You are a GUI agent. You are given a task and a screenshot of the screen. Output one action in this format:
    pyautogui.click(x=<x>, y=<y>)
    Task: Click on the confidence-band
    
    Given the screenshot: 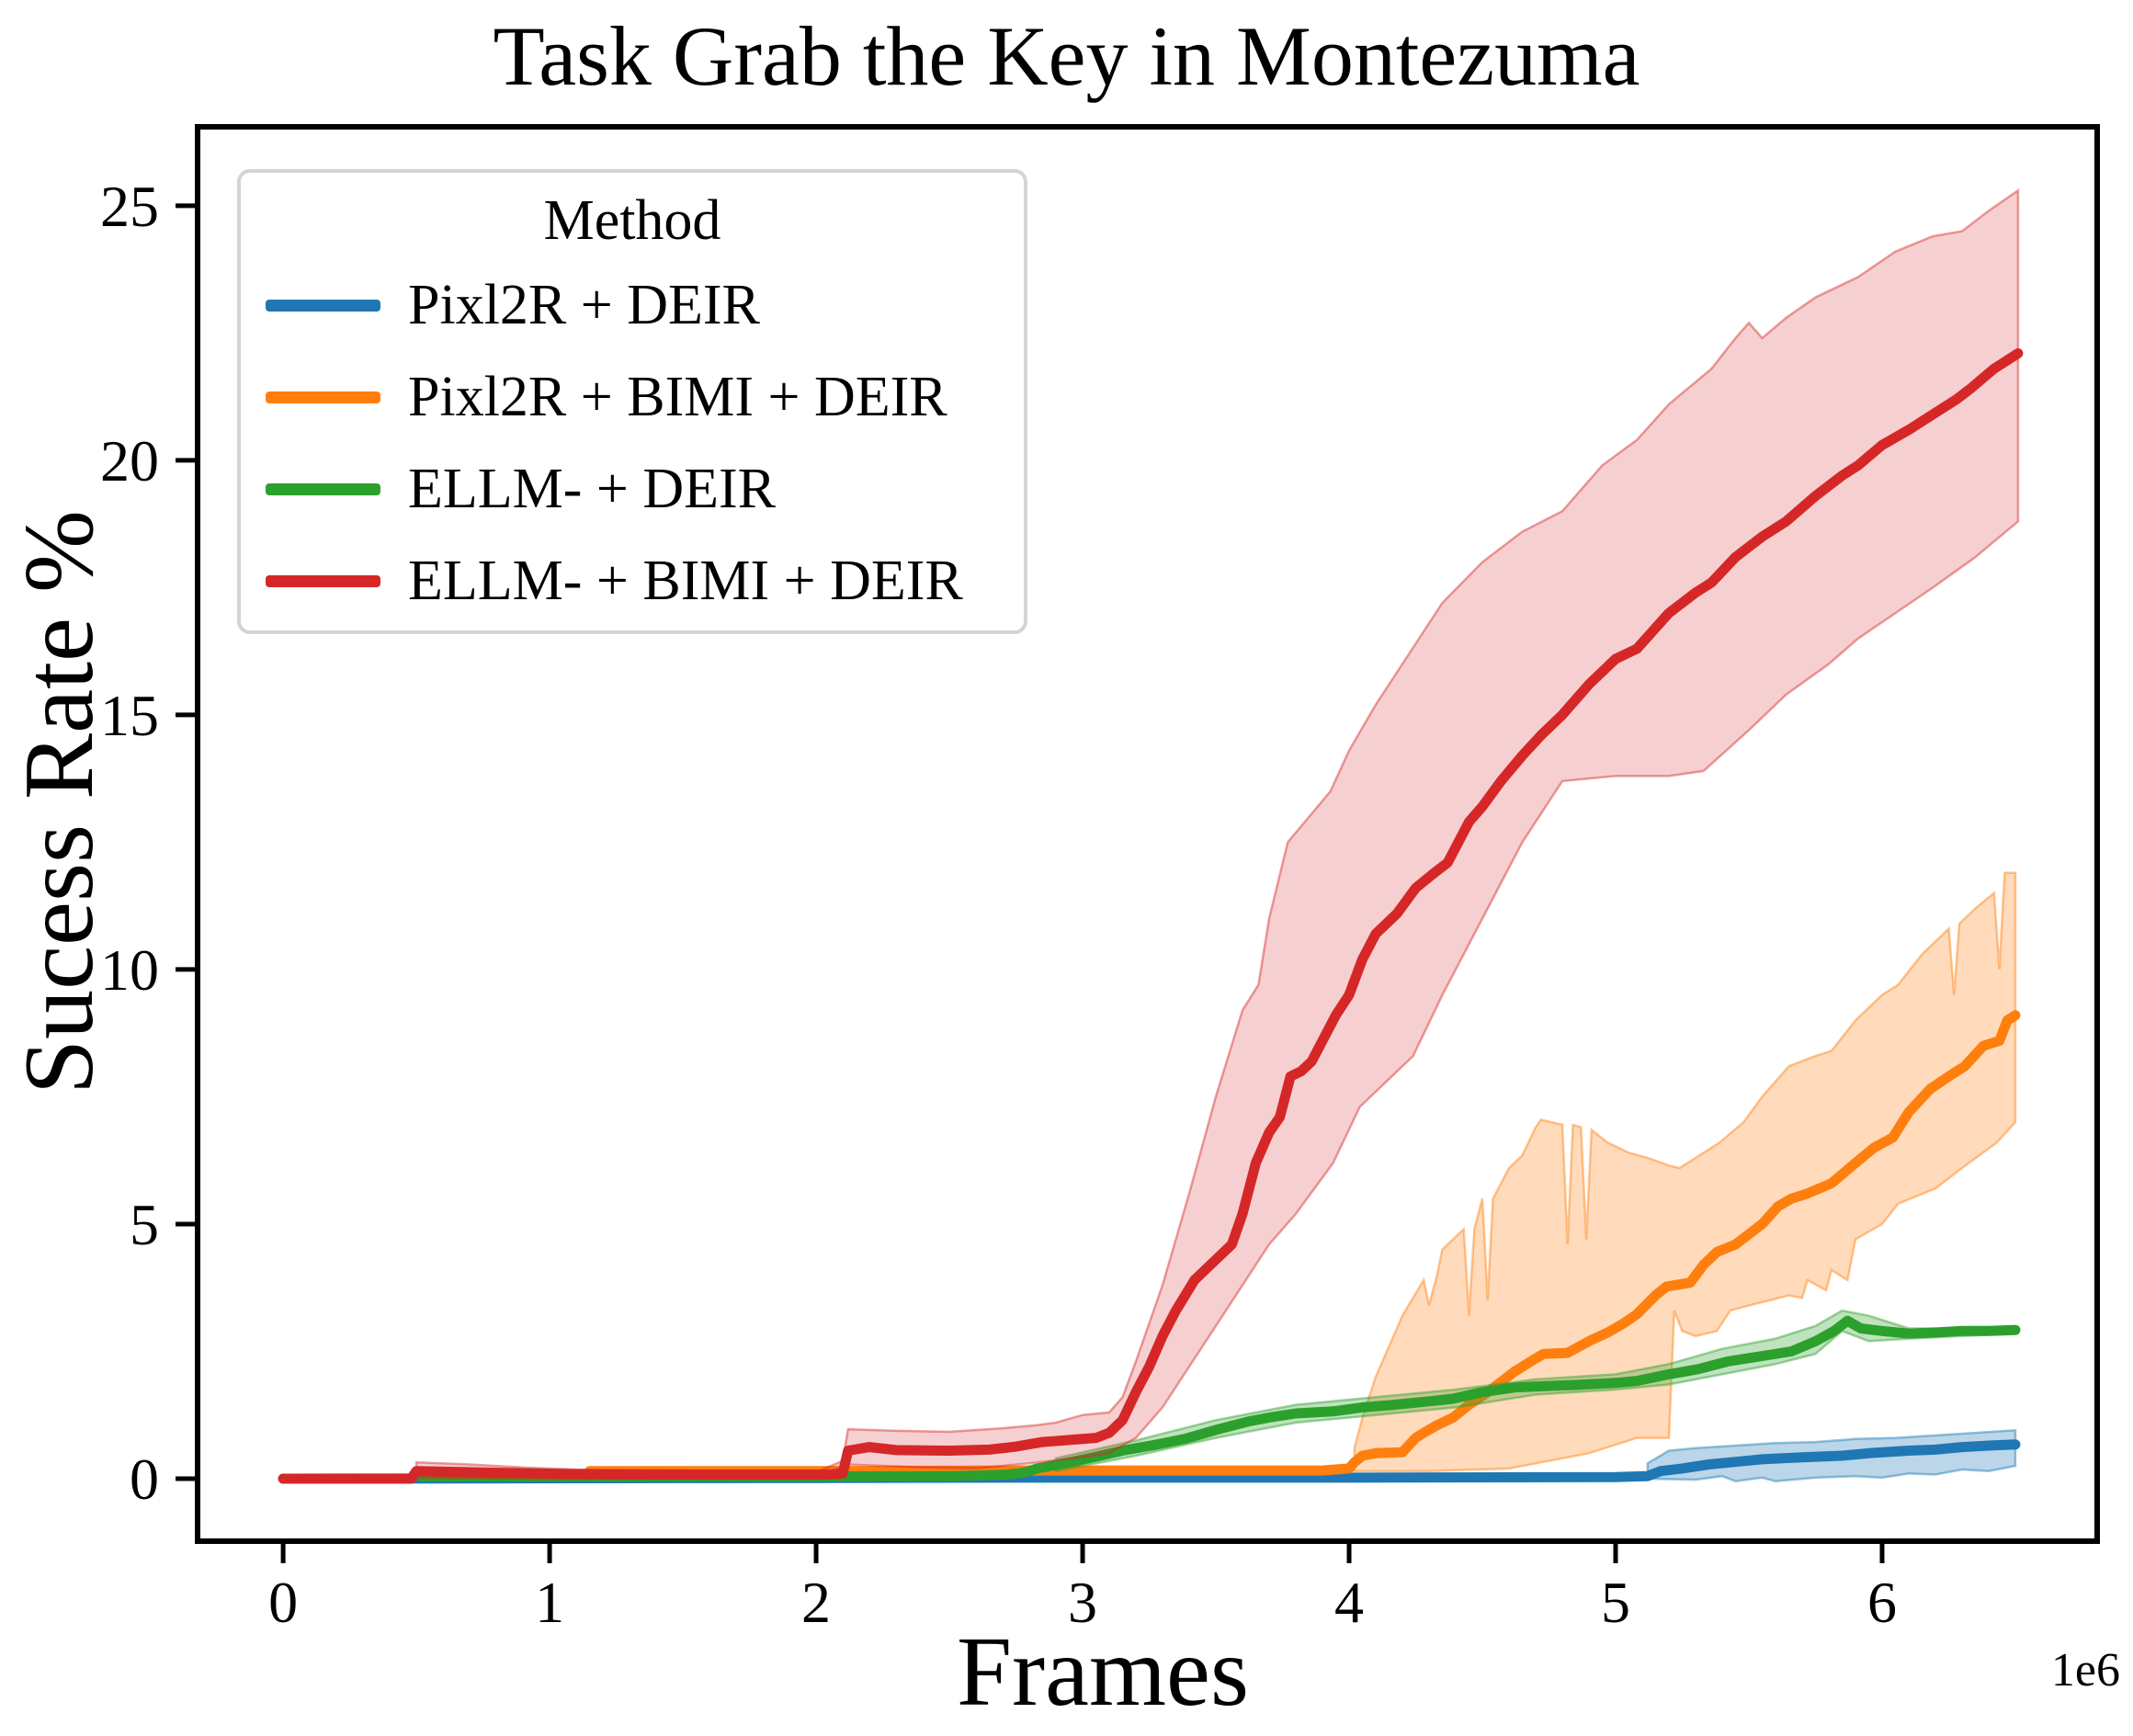 What is the action you would take?
    pyautogui.click(x=1685, y=1171)
    